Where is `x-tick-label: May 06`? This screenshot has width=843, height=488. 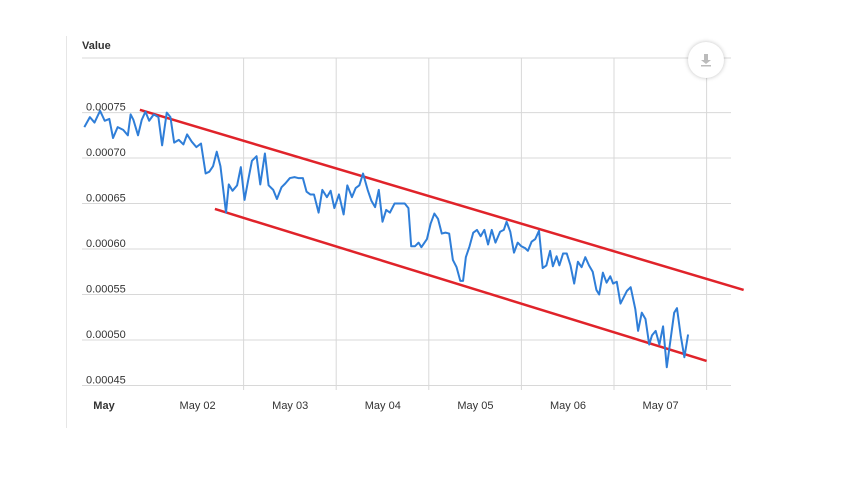
x-tick-label: May 06 is located at coordinates (568, 406).